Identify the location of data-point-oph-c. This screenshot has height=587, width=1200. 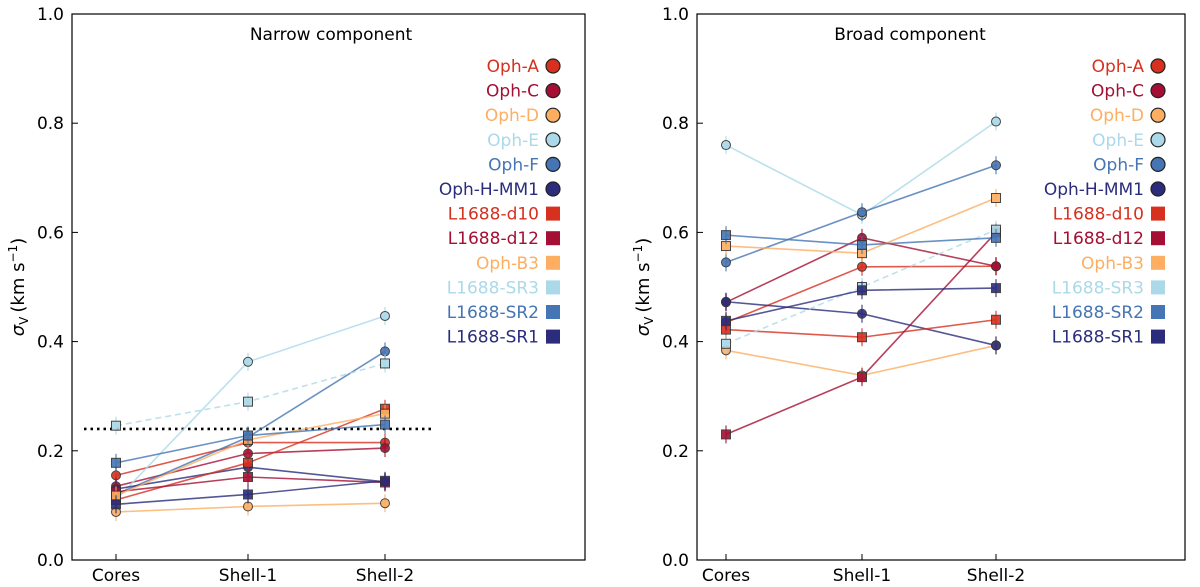
(996, 266).